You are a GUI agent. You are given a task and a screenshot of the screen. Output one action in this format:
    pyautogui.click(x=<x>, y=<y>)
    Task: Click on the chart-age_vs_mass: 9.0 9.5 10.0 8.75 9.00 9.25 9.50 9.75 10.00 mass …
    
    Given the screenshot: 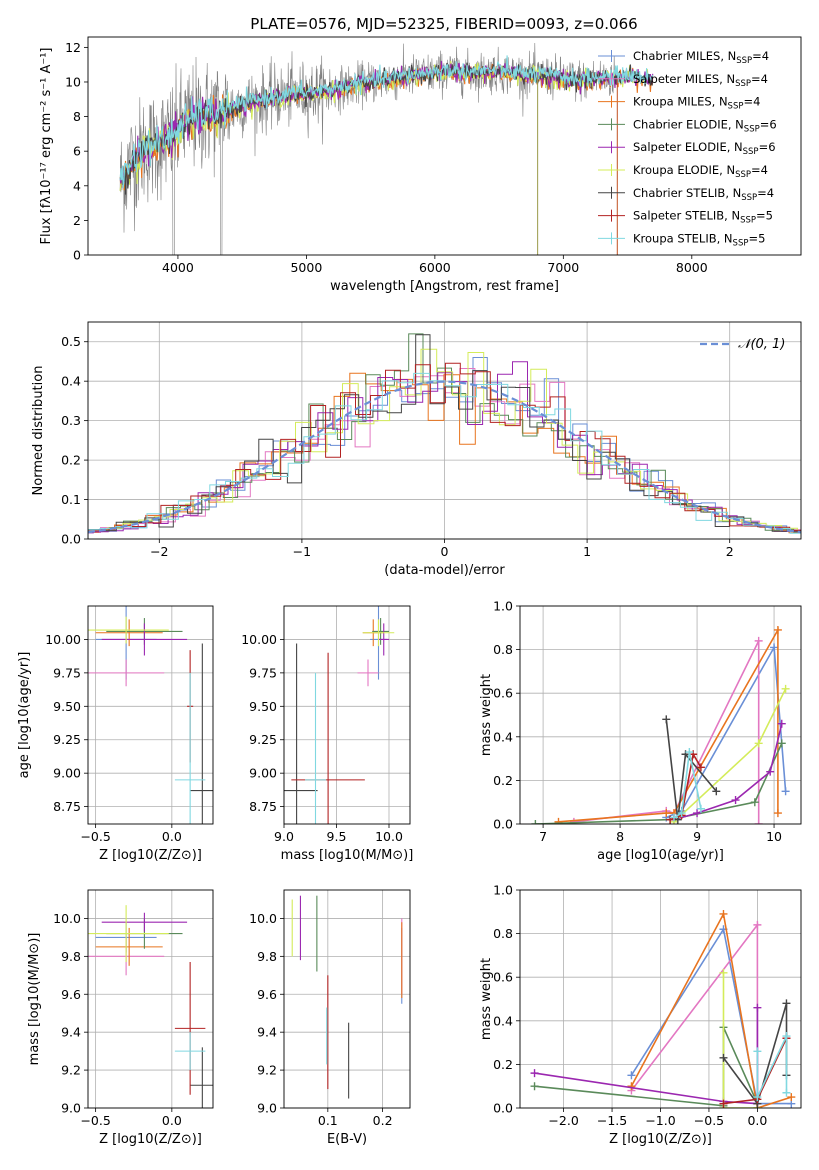 What is the action you would take?
    pyautogui.click(x=327, y=734)
    